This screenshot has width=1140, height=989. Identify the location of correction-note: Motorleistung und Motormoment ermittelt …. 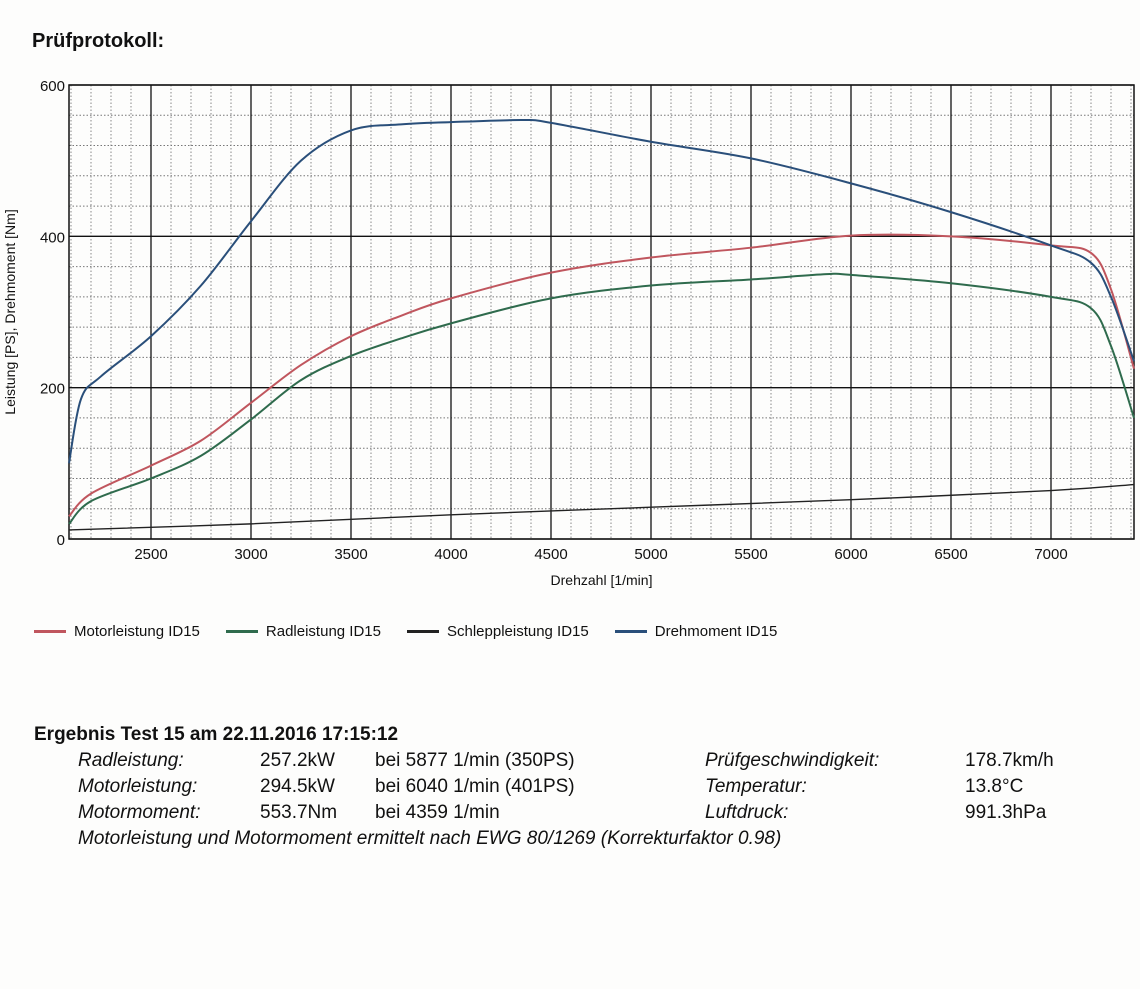
(430, 838).